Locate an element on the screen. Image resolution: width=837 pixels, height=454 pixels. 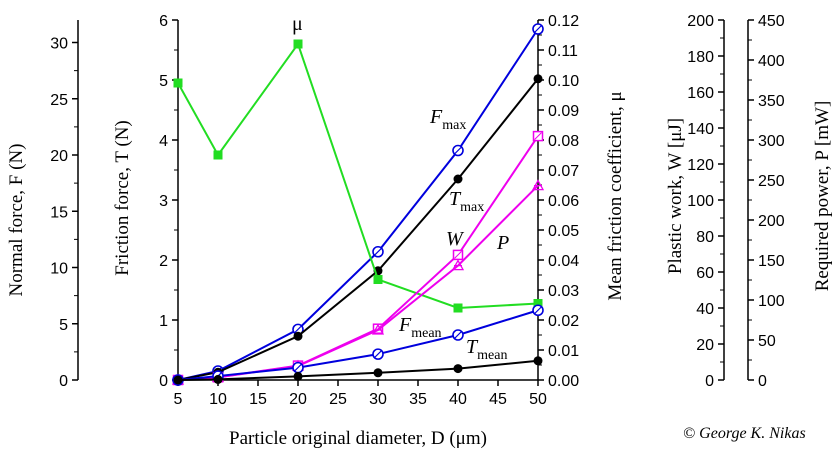
annotation-w: W is located at coordinates (455, 239).